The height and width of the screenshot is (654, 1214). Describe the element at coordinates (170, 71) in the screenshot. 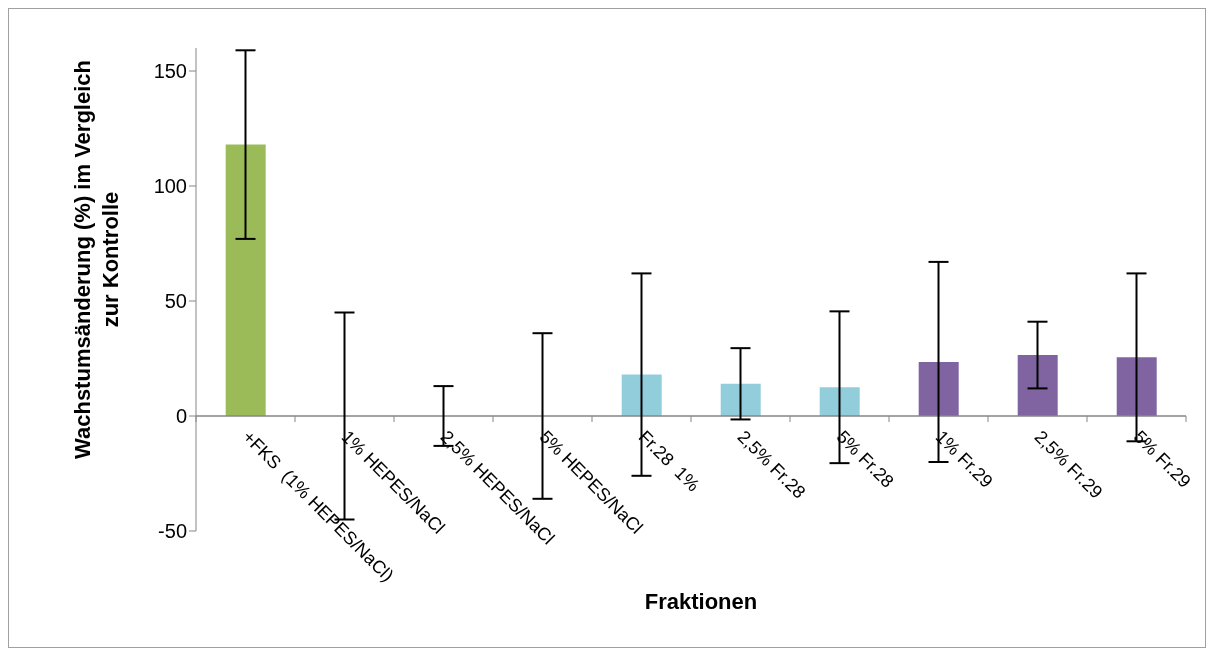

I see `y-tick-label: 150` at that location.